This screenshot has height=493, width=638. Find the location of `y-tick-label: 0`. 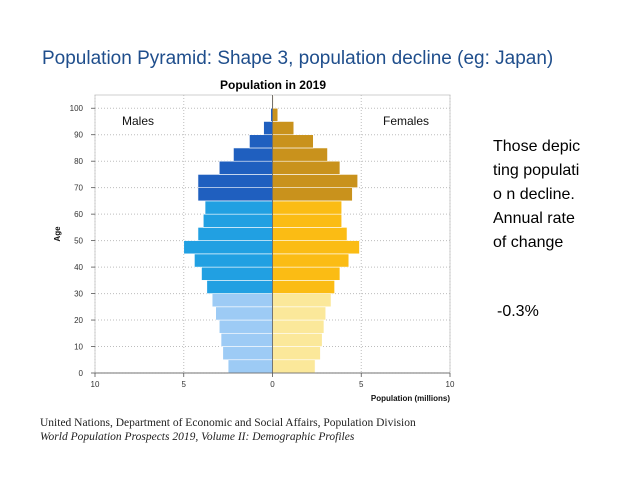

y-tick-label: 0 is located at coordinates (81, 373).